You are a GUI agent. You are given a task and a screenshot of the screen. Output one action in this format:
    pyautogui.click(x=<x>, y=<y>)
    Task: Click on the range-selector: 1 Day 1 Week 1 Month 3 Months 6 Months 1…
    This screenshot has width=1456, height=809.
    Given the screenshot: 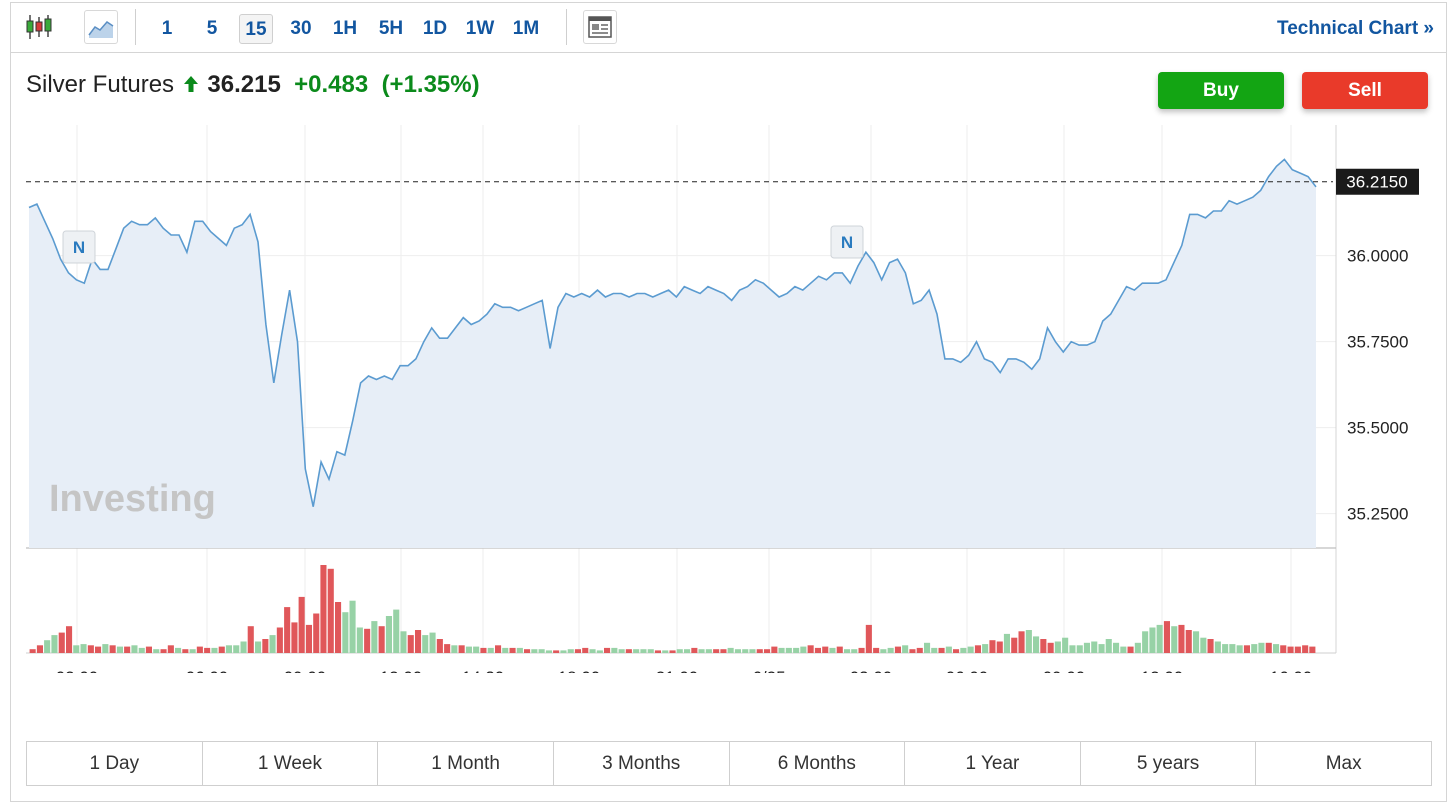 What is the action you would take?
    pyautogui.click(x=729, y=763)
    